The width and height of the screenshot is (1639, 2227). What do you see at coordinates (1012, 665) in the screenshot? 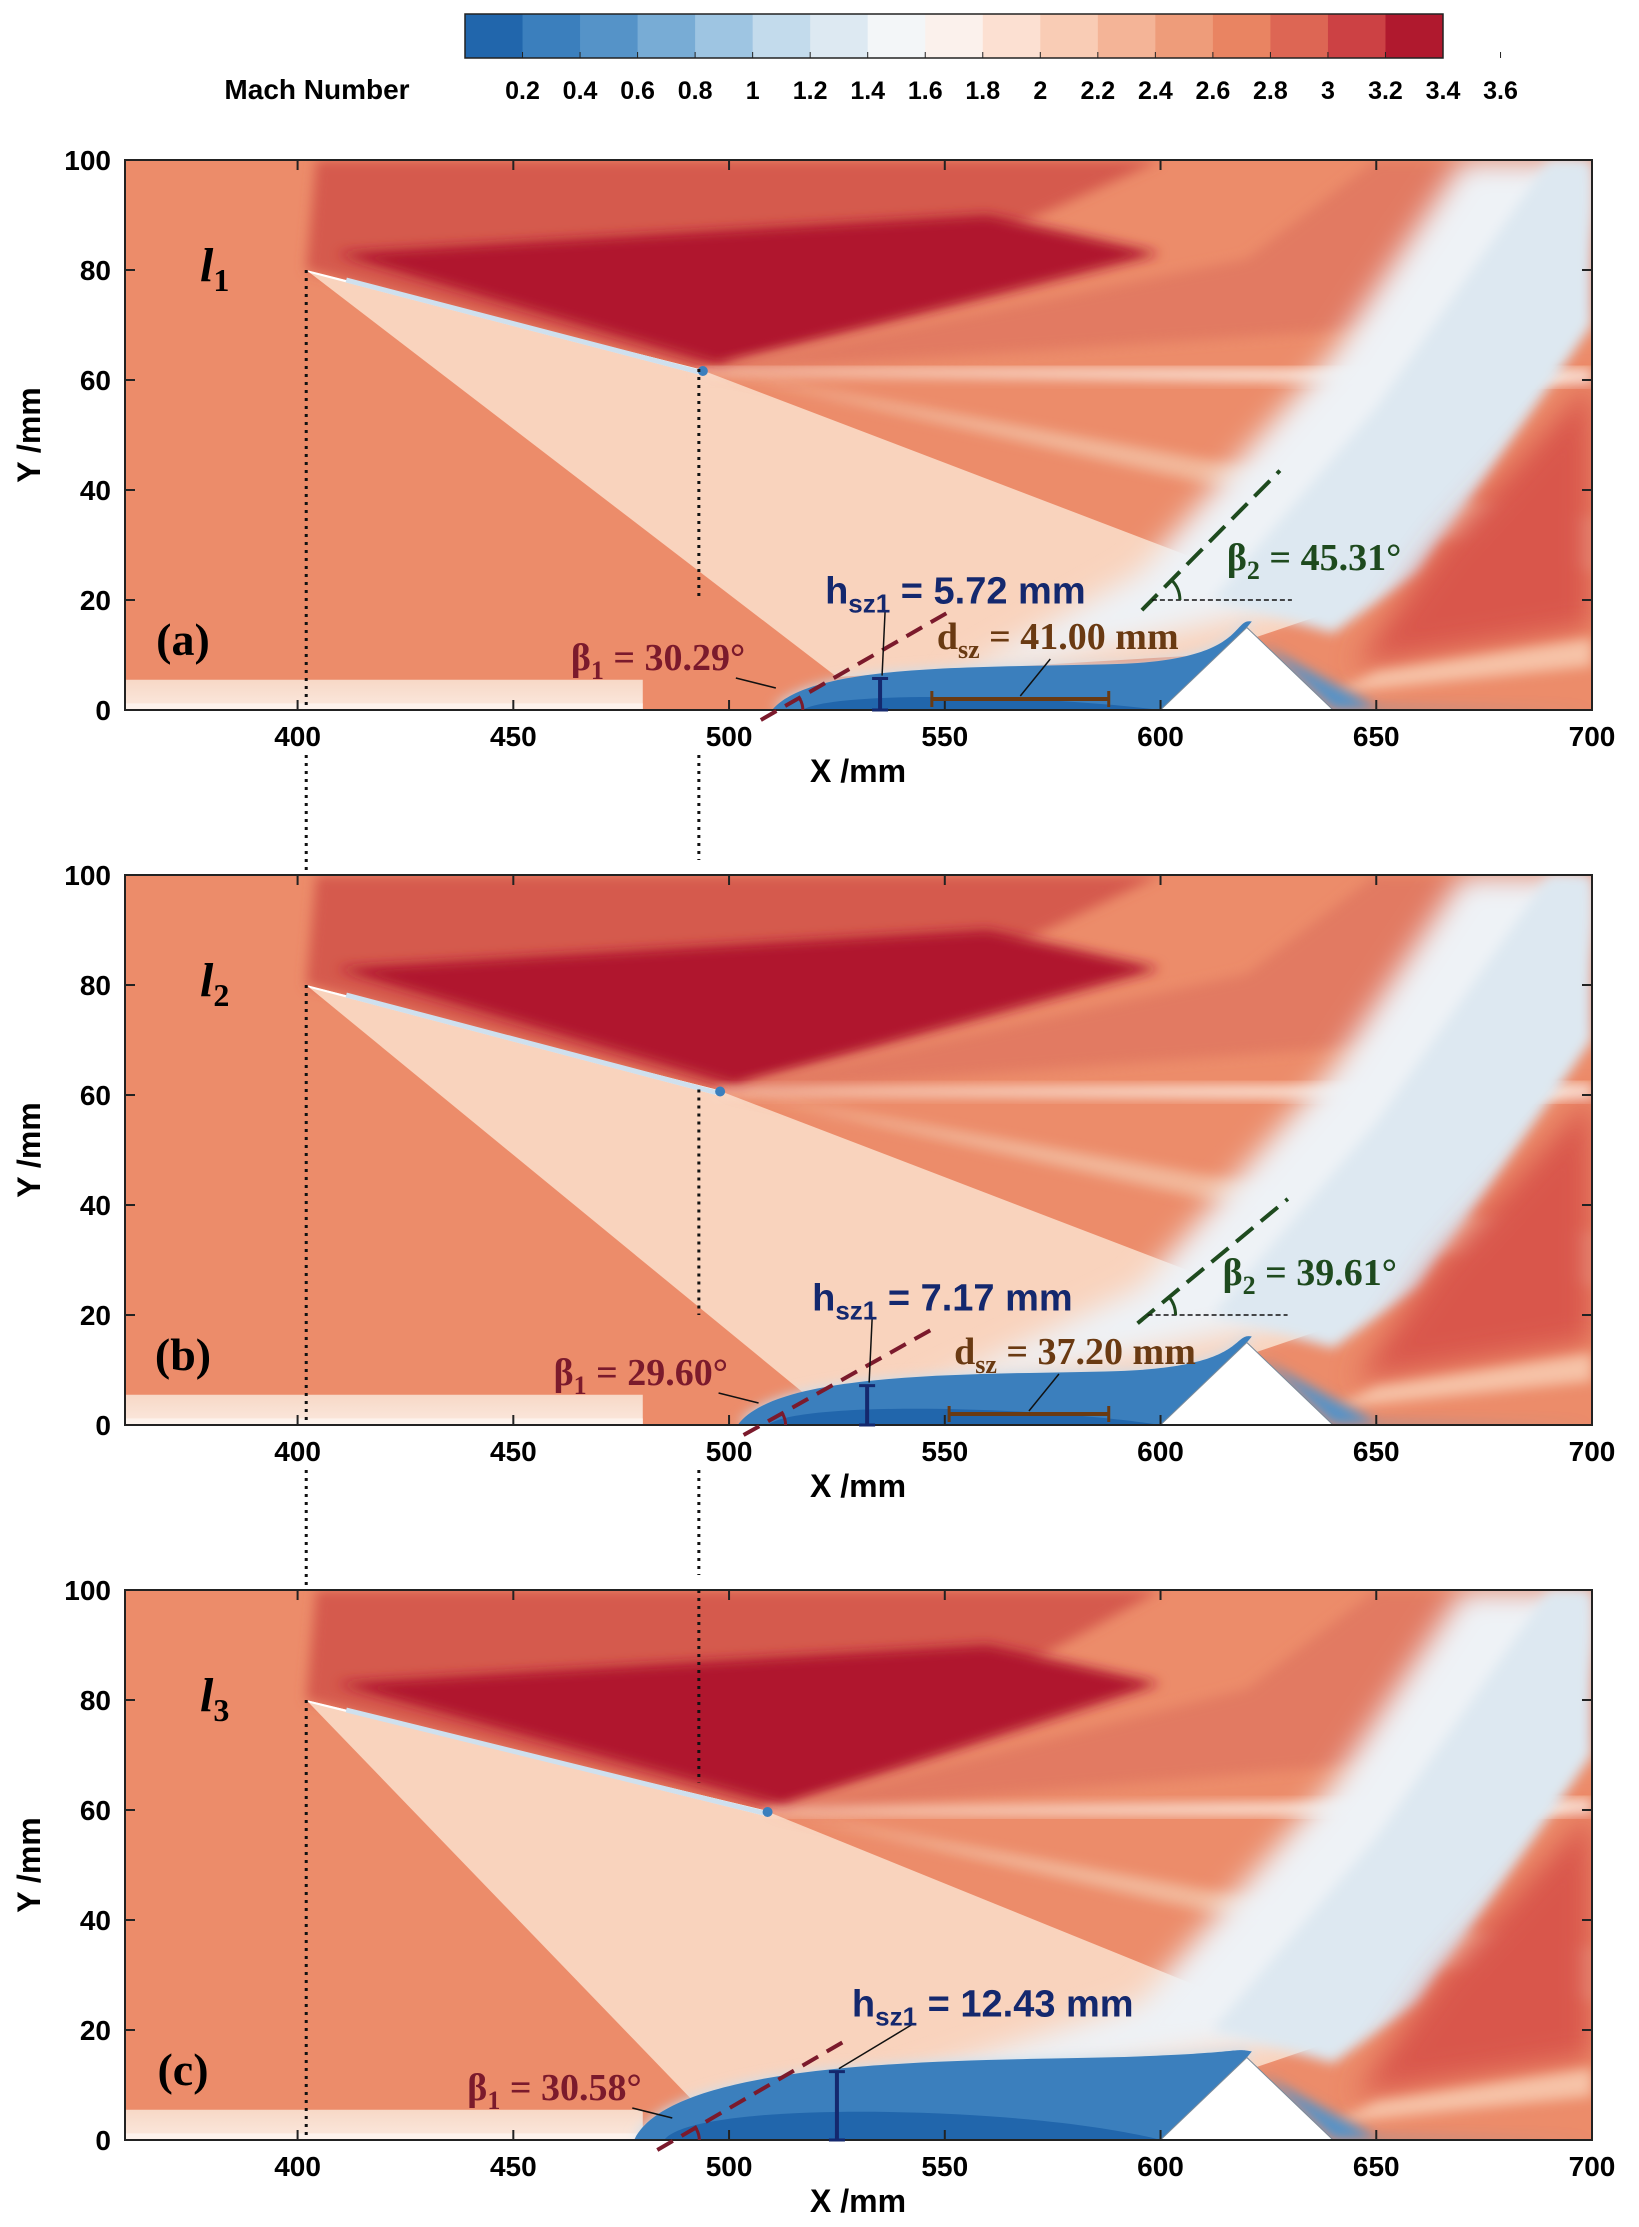
I see `separation-bubble` at bounding box center [1012, 665].